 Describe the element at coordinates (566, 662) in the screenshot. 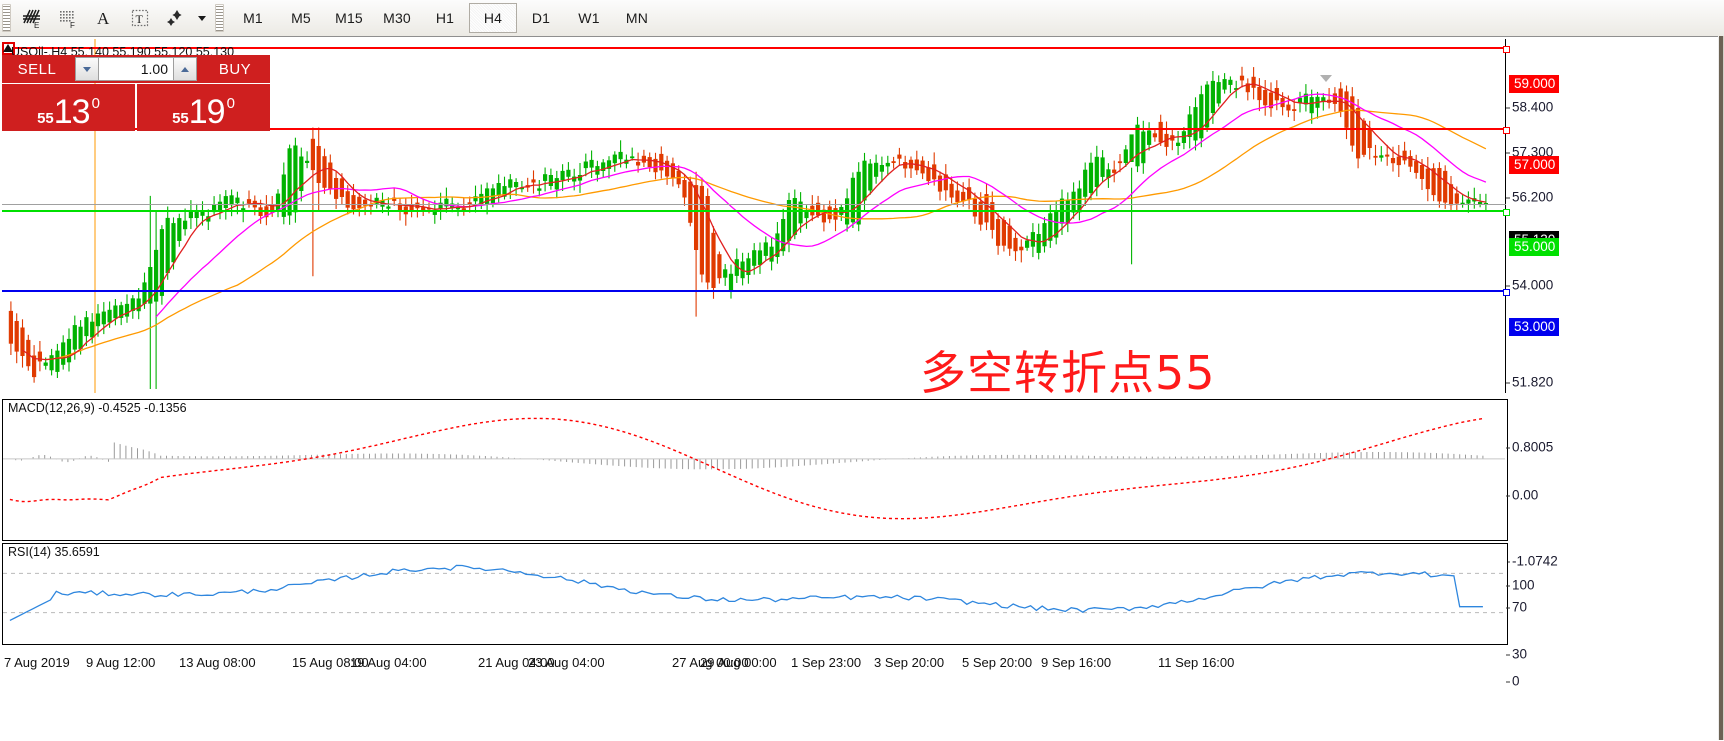

I see `time-tick: 23 Aug 04:00` at that location.